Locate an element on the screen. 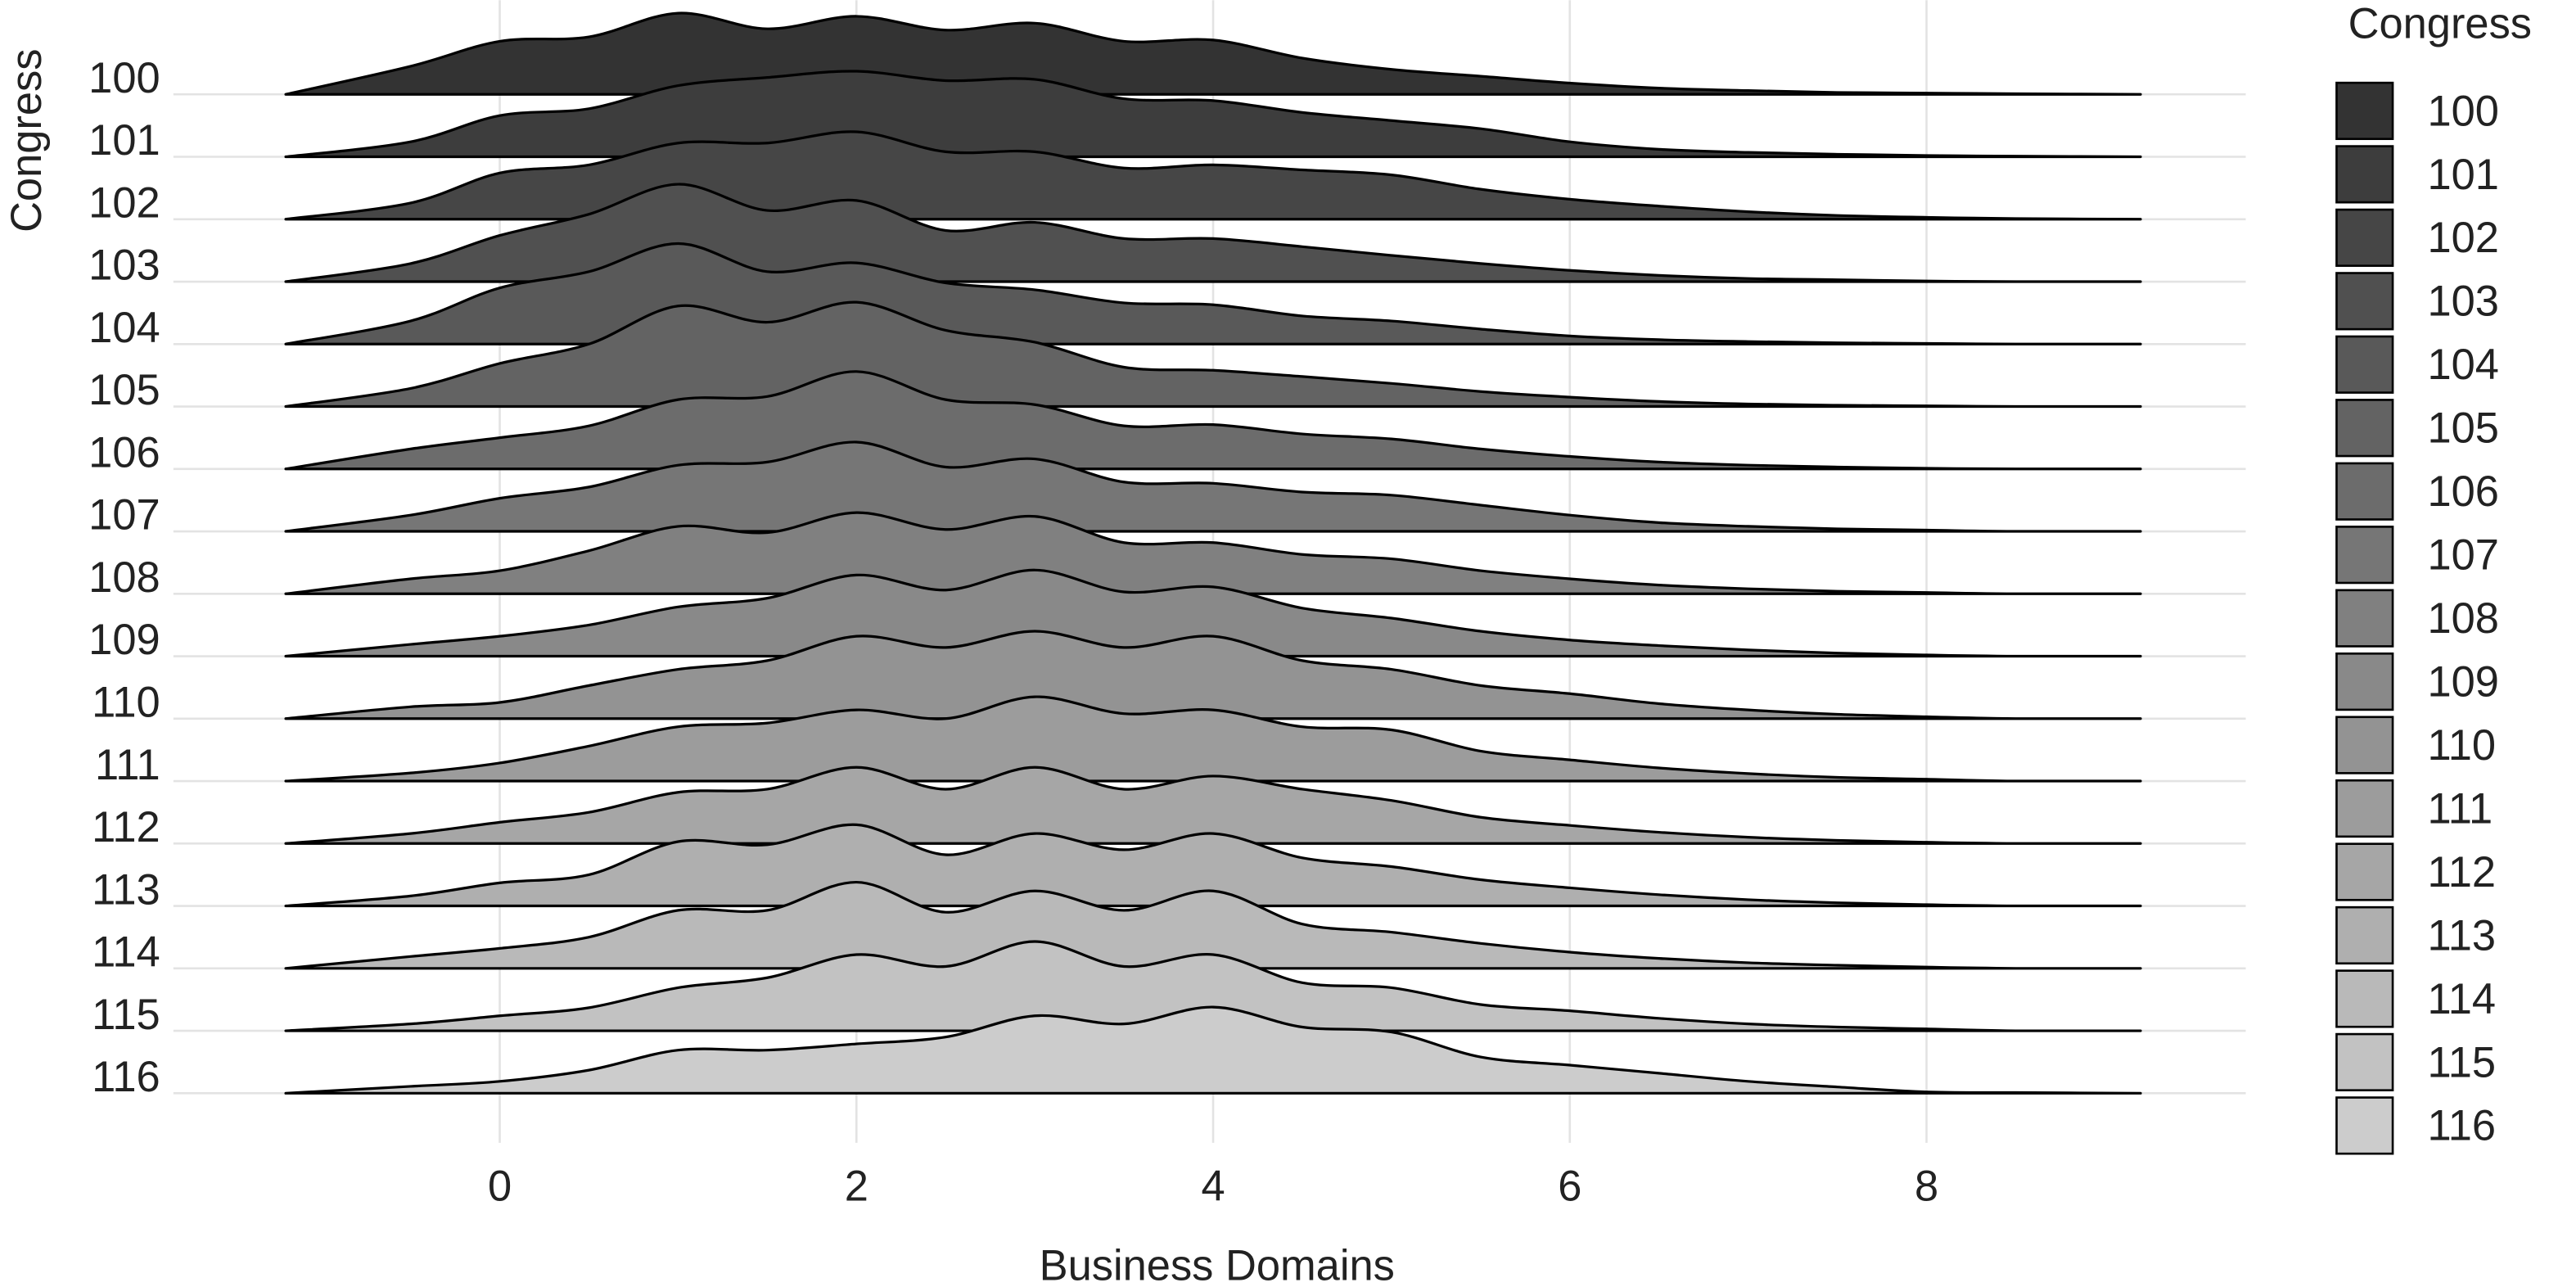 The height and width of the screenshot is (1287, 2576). legend-label: 112 is located at coordinates (2461, 872).